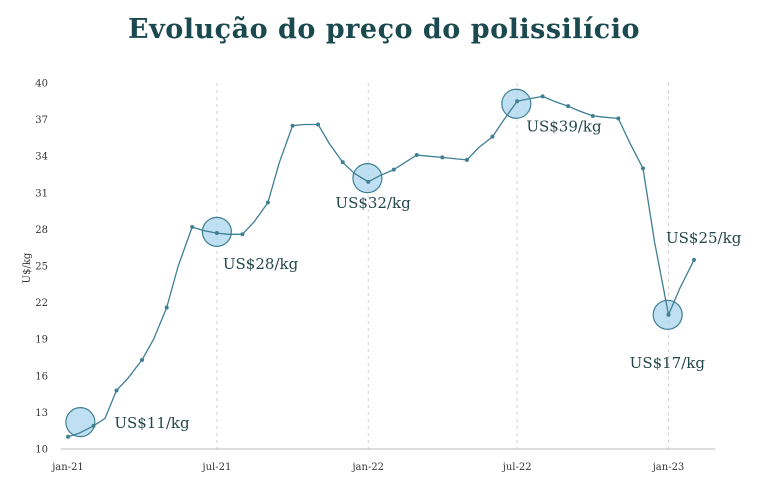 Image resolution: width=768 pixels, height=487 pixels. I want to click on y-tick-label: 10, so click(41, 450).